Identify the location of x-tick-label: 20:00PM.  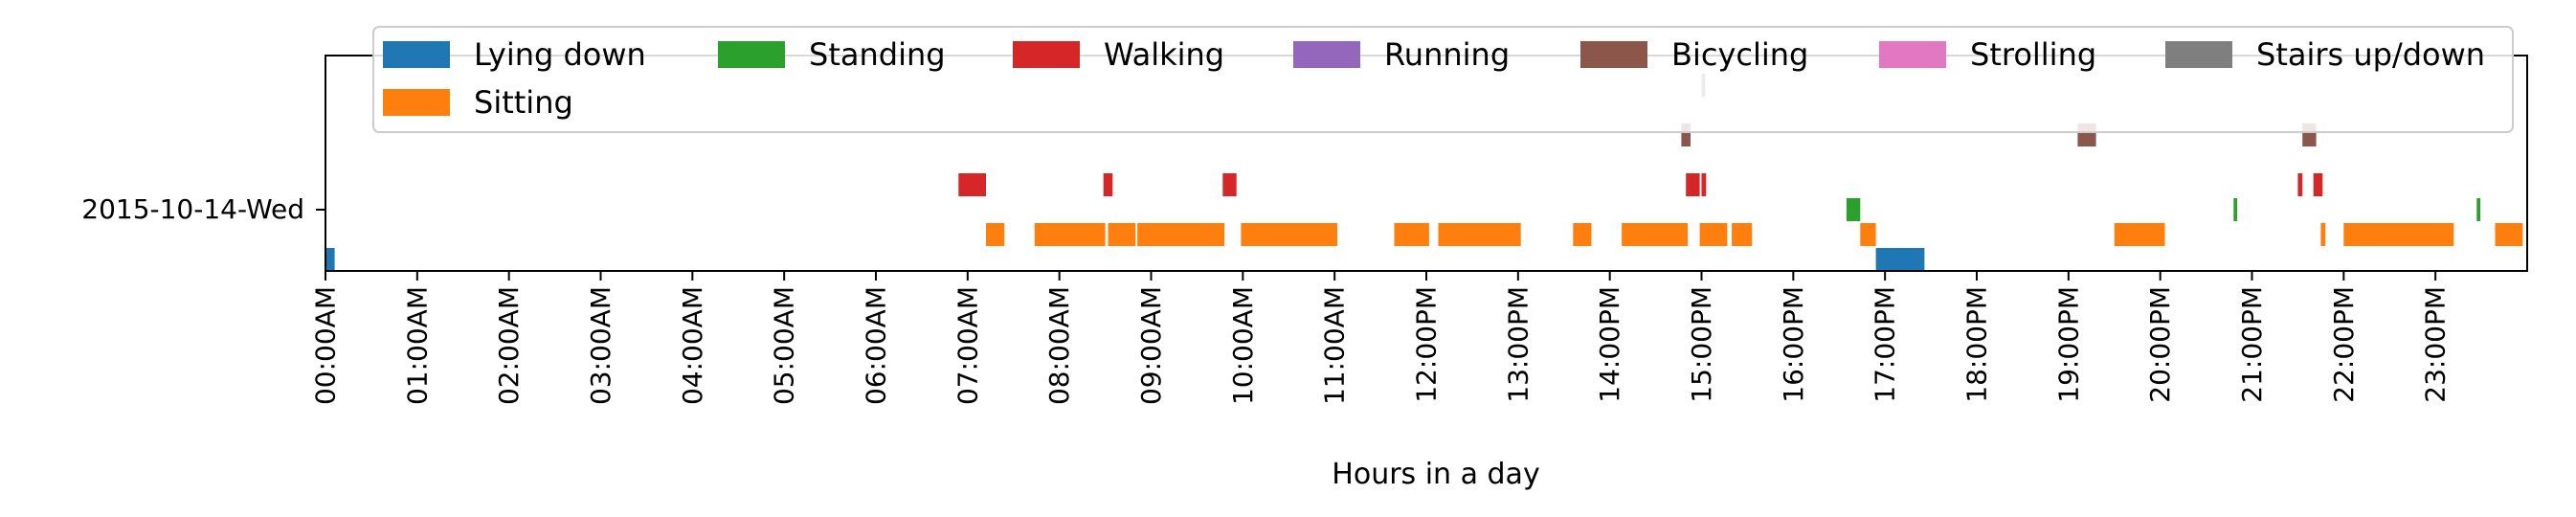
(2160, 344).